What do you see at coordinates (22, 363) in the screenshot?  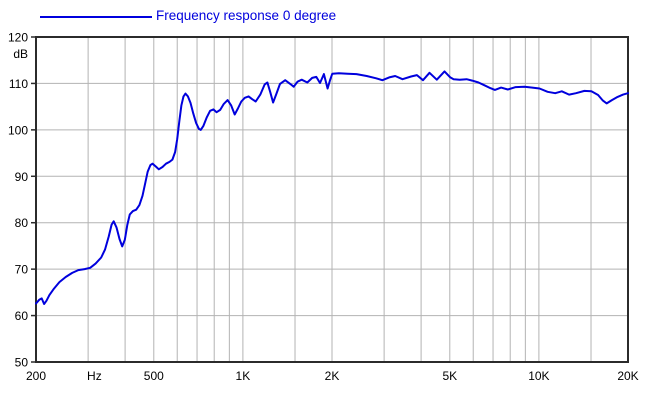 I see `y-tick-label: 50` at bounding box center [22, 363].